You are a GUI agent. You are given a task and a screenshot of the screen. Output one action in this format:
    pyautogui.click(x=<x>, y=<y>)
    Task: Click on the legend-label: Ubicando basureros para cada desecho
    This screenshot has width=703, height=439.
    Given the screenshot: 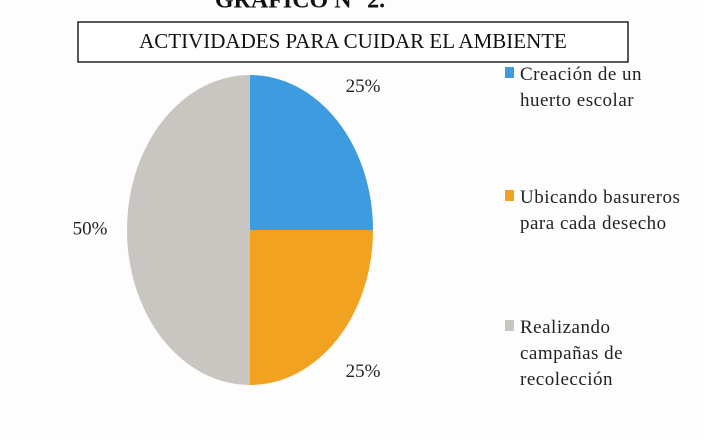 What is the action you would take?
    pyautogui.click(x=600, y=210)
    